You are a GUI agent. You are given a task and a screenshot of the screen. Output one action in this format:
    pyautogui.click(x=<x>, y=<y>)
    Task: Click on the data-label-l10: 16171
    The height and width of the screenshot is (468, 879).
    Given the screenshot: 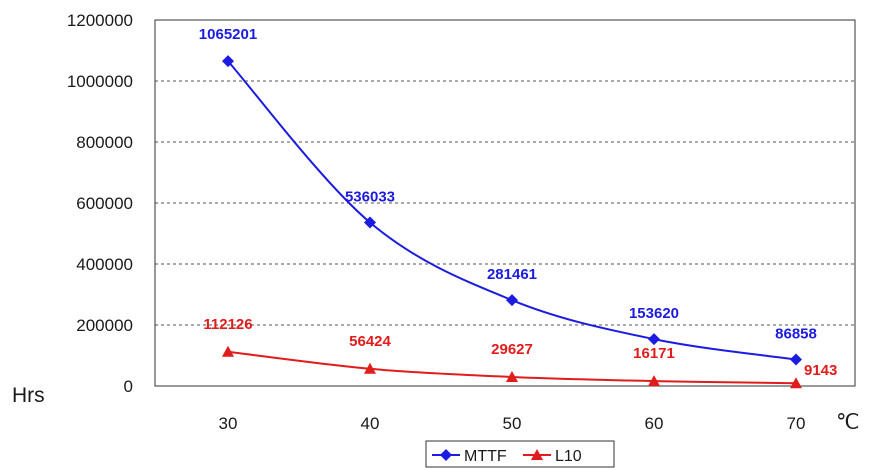 What is the action you would take?
    pyautogui.click(x=654, y=353)
    